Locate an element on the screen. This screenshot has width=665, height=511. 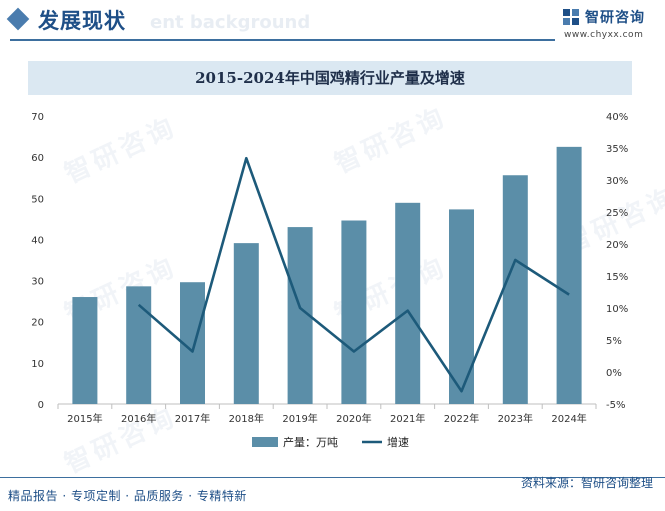
left-axis-tick: 20 is located at coordinates (37, 323).